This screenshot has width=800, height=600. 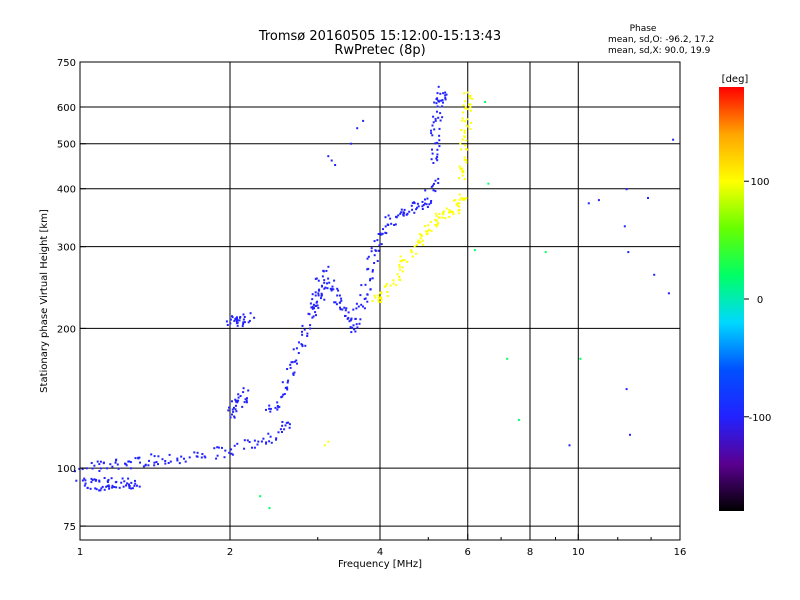 I want to click on chart-title: Tromsø 20160505 15:12:00-15:13:43, so click(x=379, y=36).